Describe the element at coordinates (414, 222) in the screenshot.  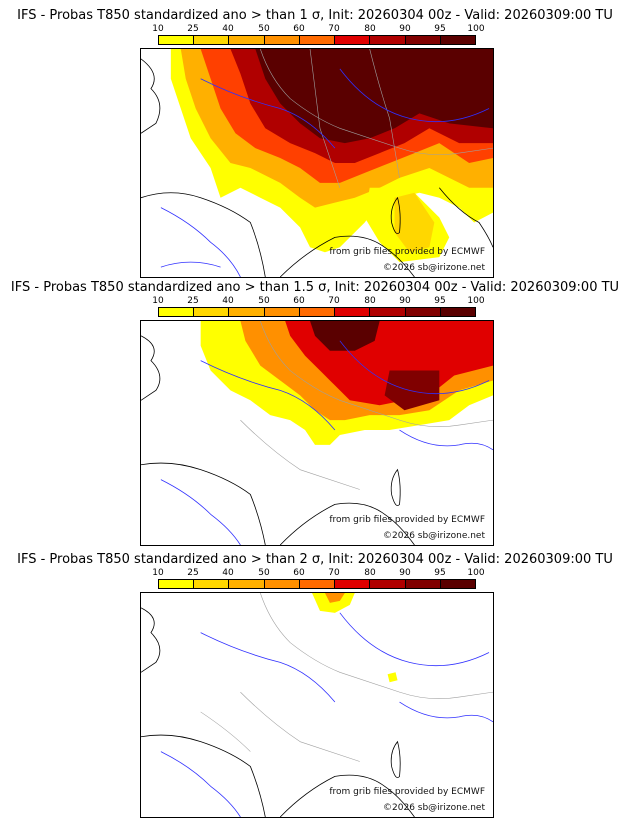
I see `prob-area-corsica` at that location.